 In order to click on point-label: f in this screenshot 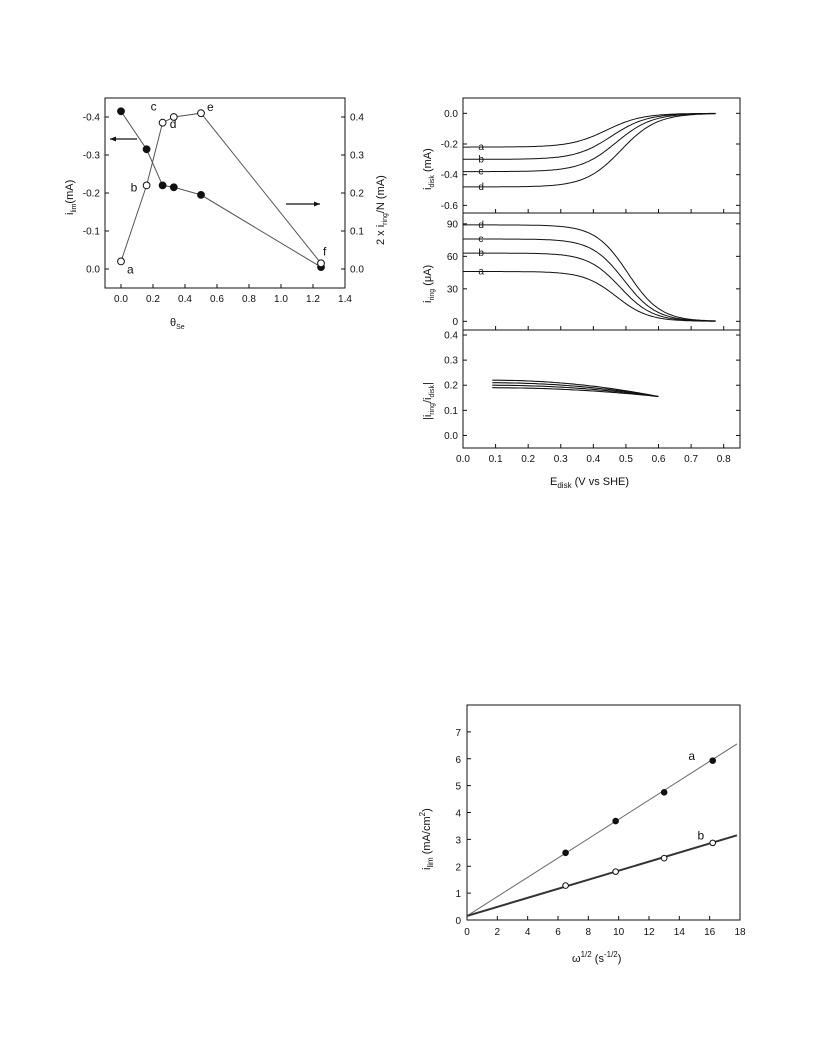, I will do `click(325, 251)`.